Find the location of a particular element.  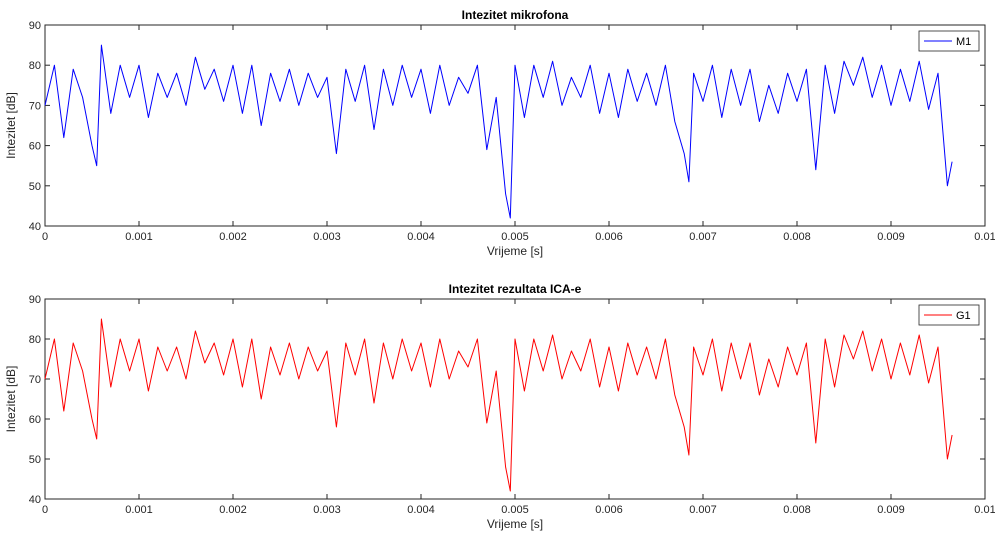

legend-label: M1 is located at coordinates (963, 42).